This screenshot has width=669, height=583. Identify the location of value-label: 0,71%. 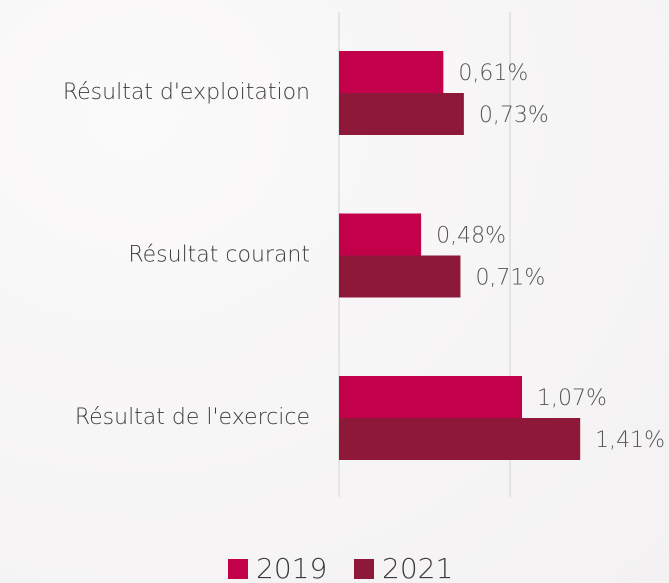
(510, 278).